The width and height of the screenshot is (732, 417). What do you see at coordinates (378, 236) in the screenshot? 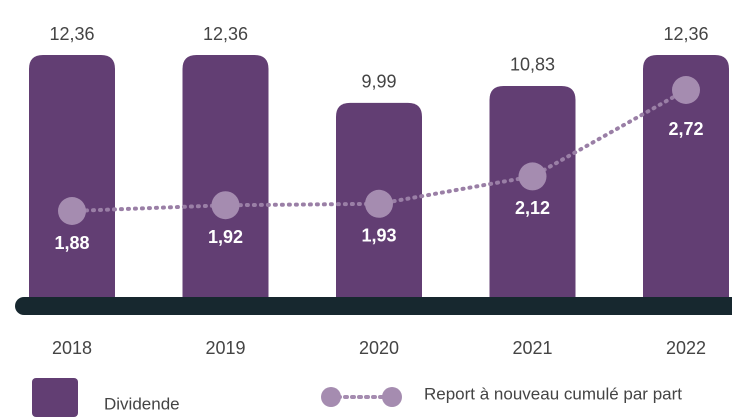
I see `line-value-label: 1,93` at bounding box center [378, 236].